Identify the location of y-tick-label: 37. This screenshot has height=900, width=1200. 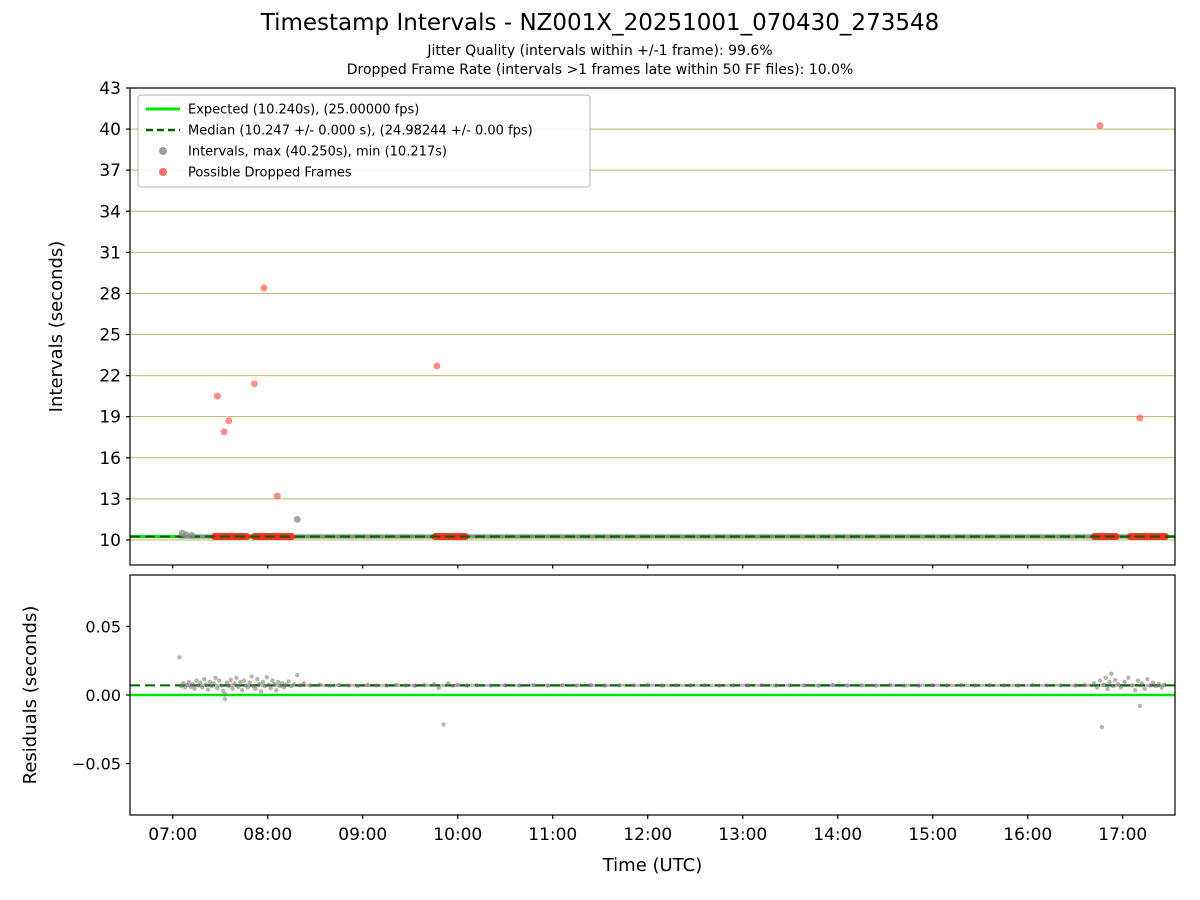
(110, 171).